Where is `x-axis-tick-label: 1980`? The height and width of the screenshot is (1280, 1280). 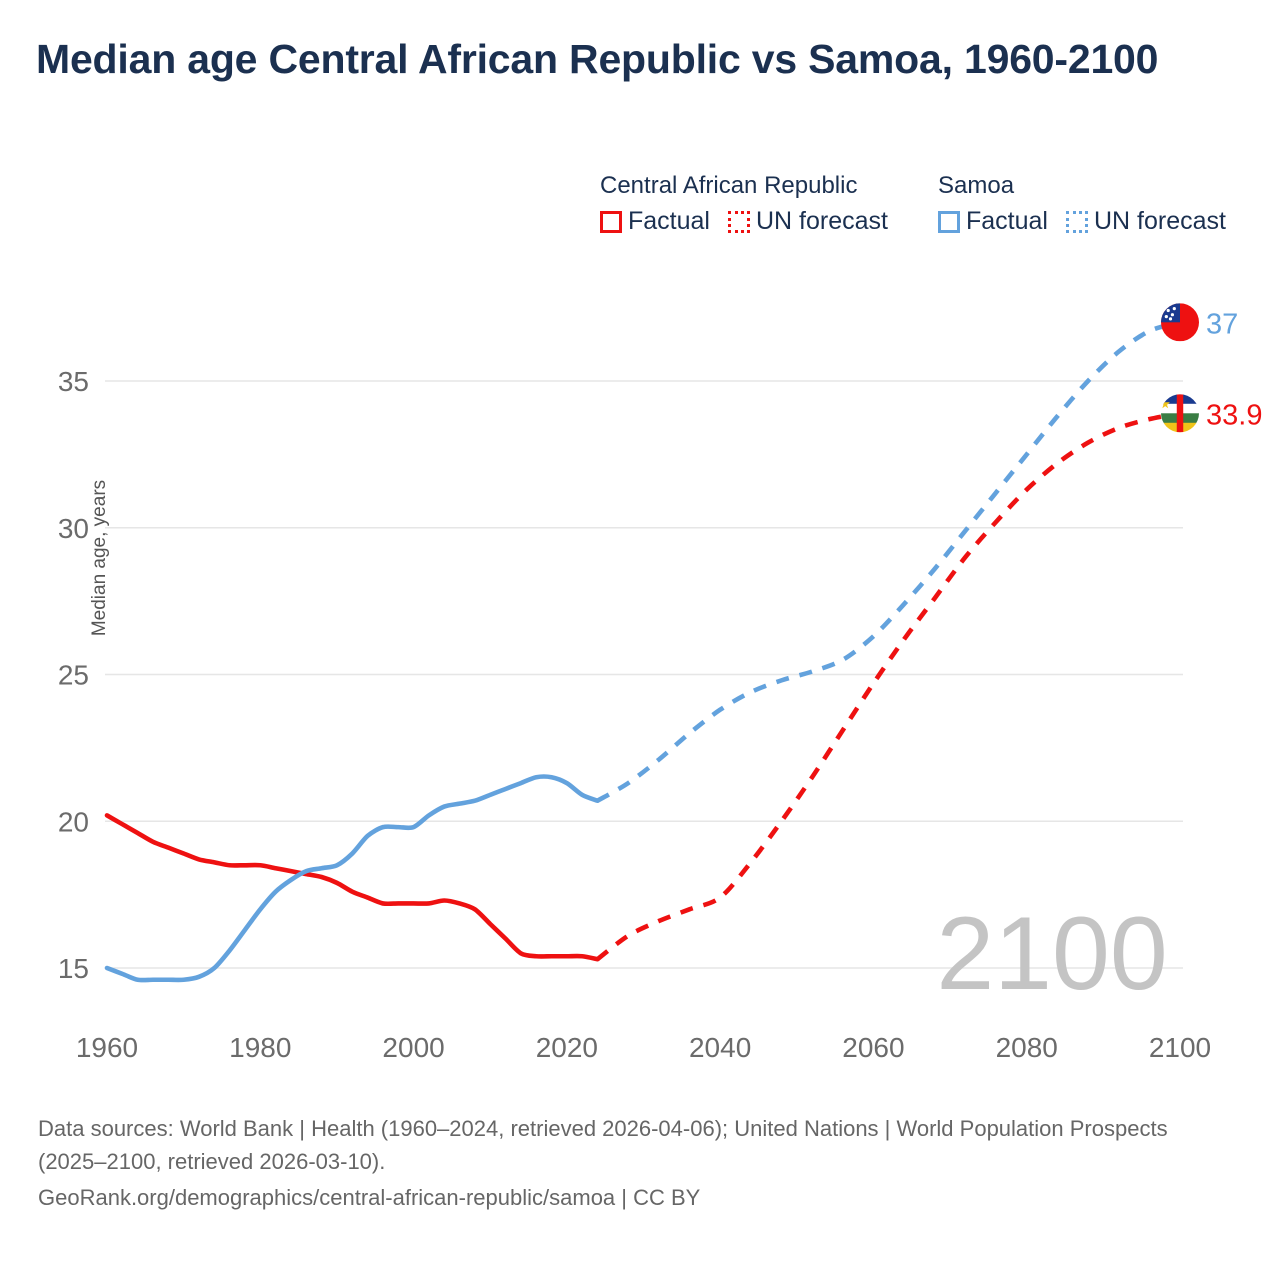
x-axis-tick-label: 1980 is located at coordinates (260, 1047).